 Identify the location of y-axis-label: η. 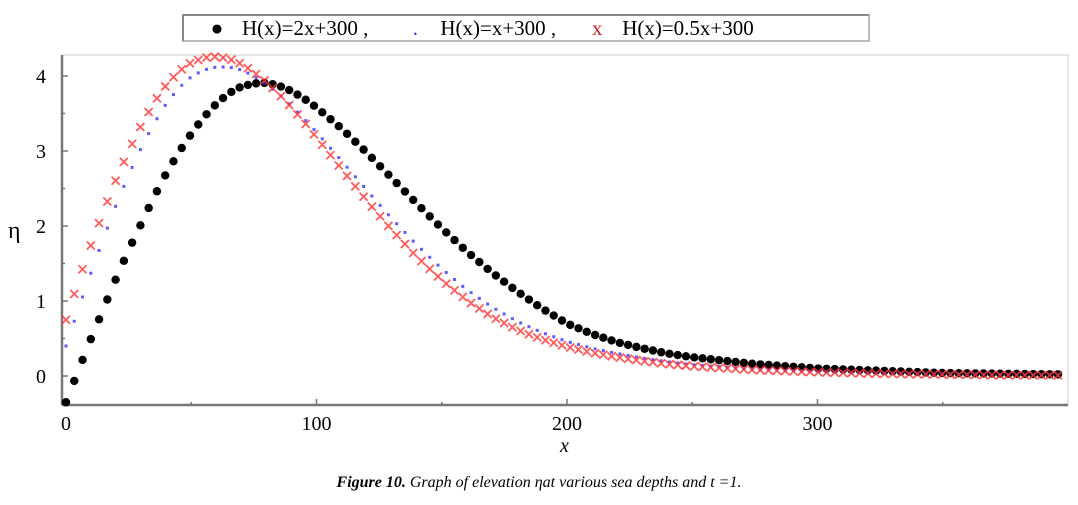
(14, 231).